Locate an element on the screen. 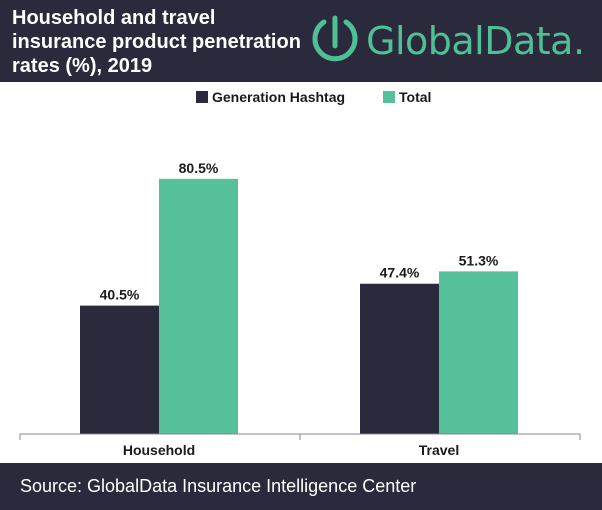 The height and width of the screenshot is (510, 602). globaldata-logo: GlobalData. is located at coordinates (452, 41).